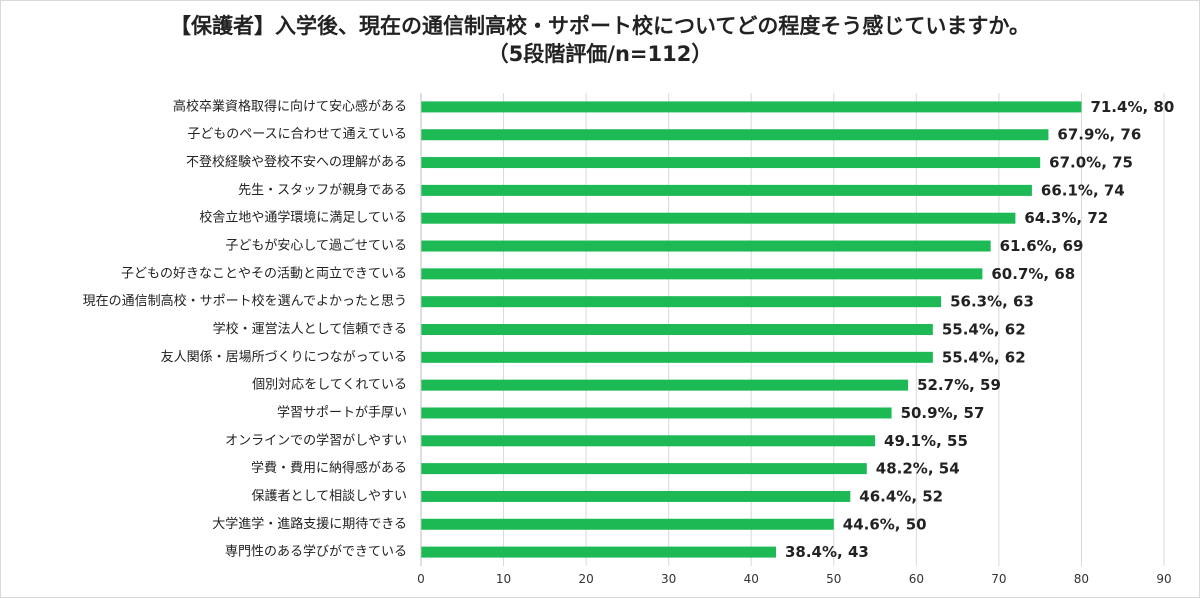 This screenshot has height=598, width=1200. I want to click on value-label-2: 67.0%, 75, so click(1091, 163).